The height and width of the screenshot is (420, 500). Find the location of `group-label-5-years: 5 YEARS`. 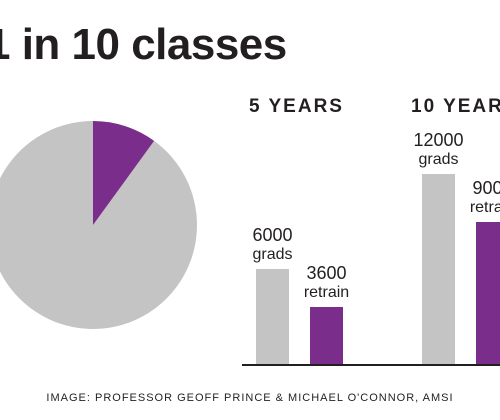

group-label-5-years: 5 YEARS is located at coordinates (296, 106).